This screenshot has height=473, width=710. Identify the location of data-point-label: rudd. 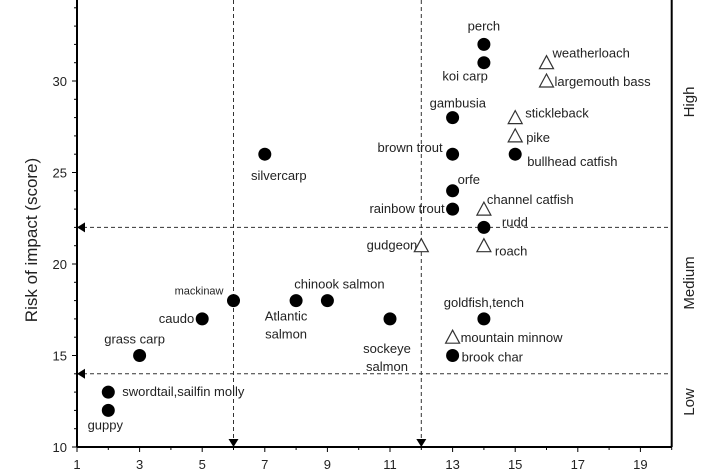
(515, 221).